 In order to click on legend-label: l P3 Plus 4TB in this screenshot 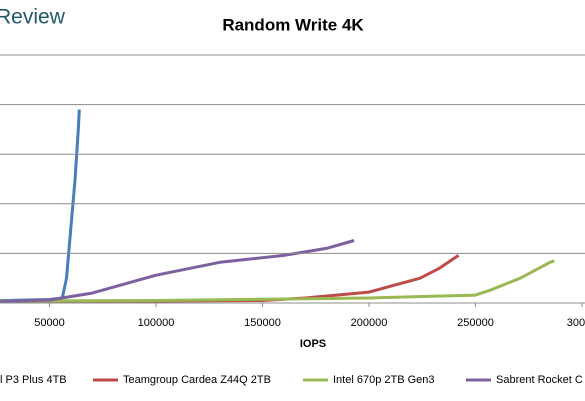, I will do `click(33, 380)`.